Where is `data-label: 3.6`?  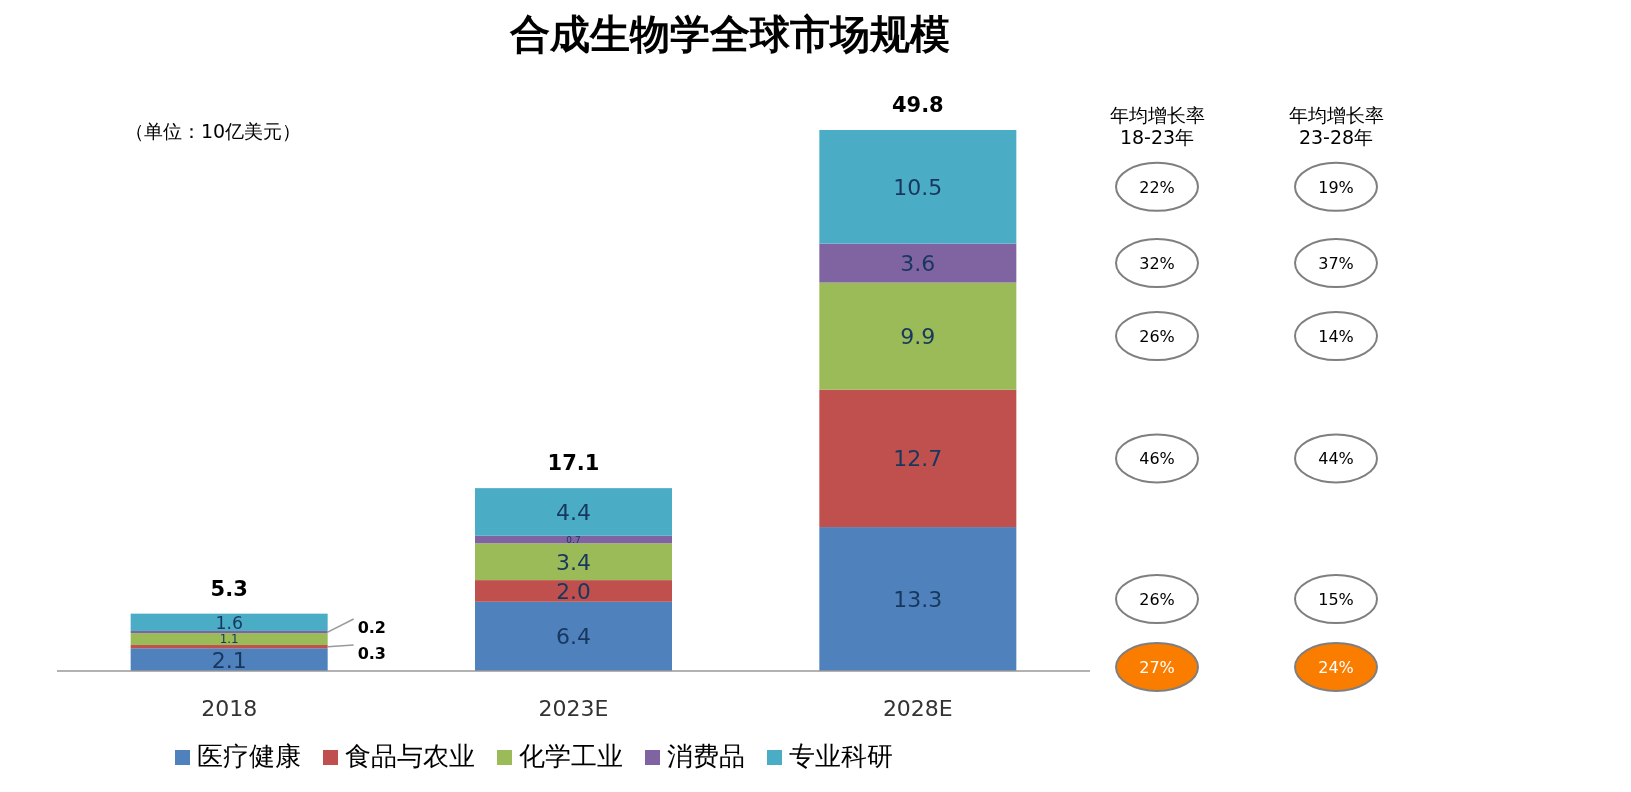
data-label: 3.6 is located at coordinates (918, 264).